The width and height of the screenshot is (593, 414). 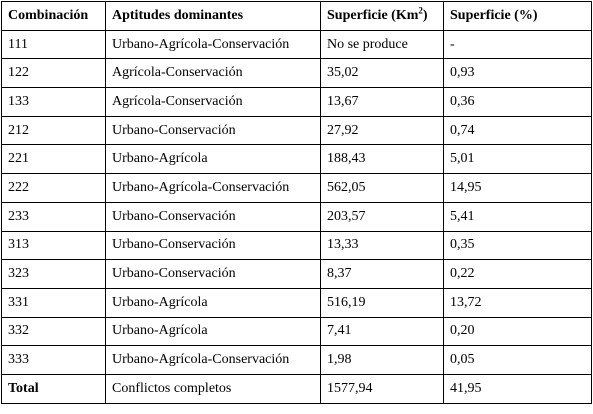 I want to click on cell-km2: 203,57, so click(x=382, y=216).